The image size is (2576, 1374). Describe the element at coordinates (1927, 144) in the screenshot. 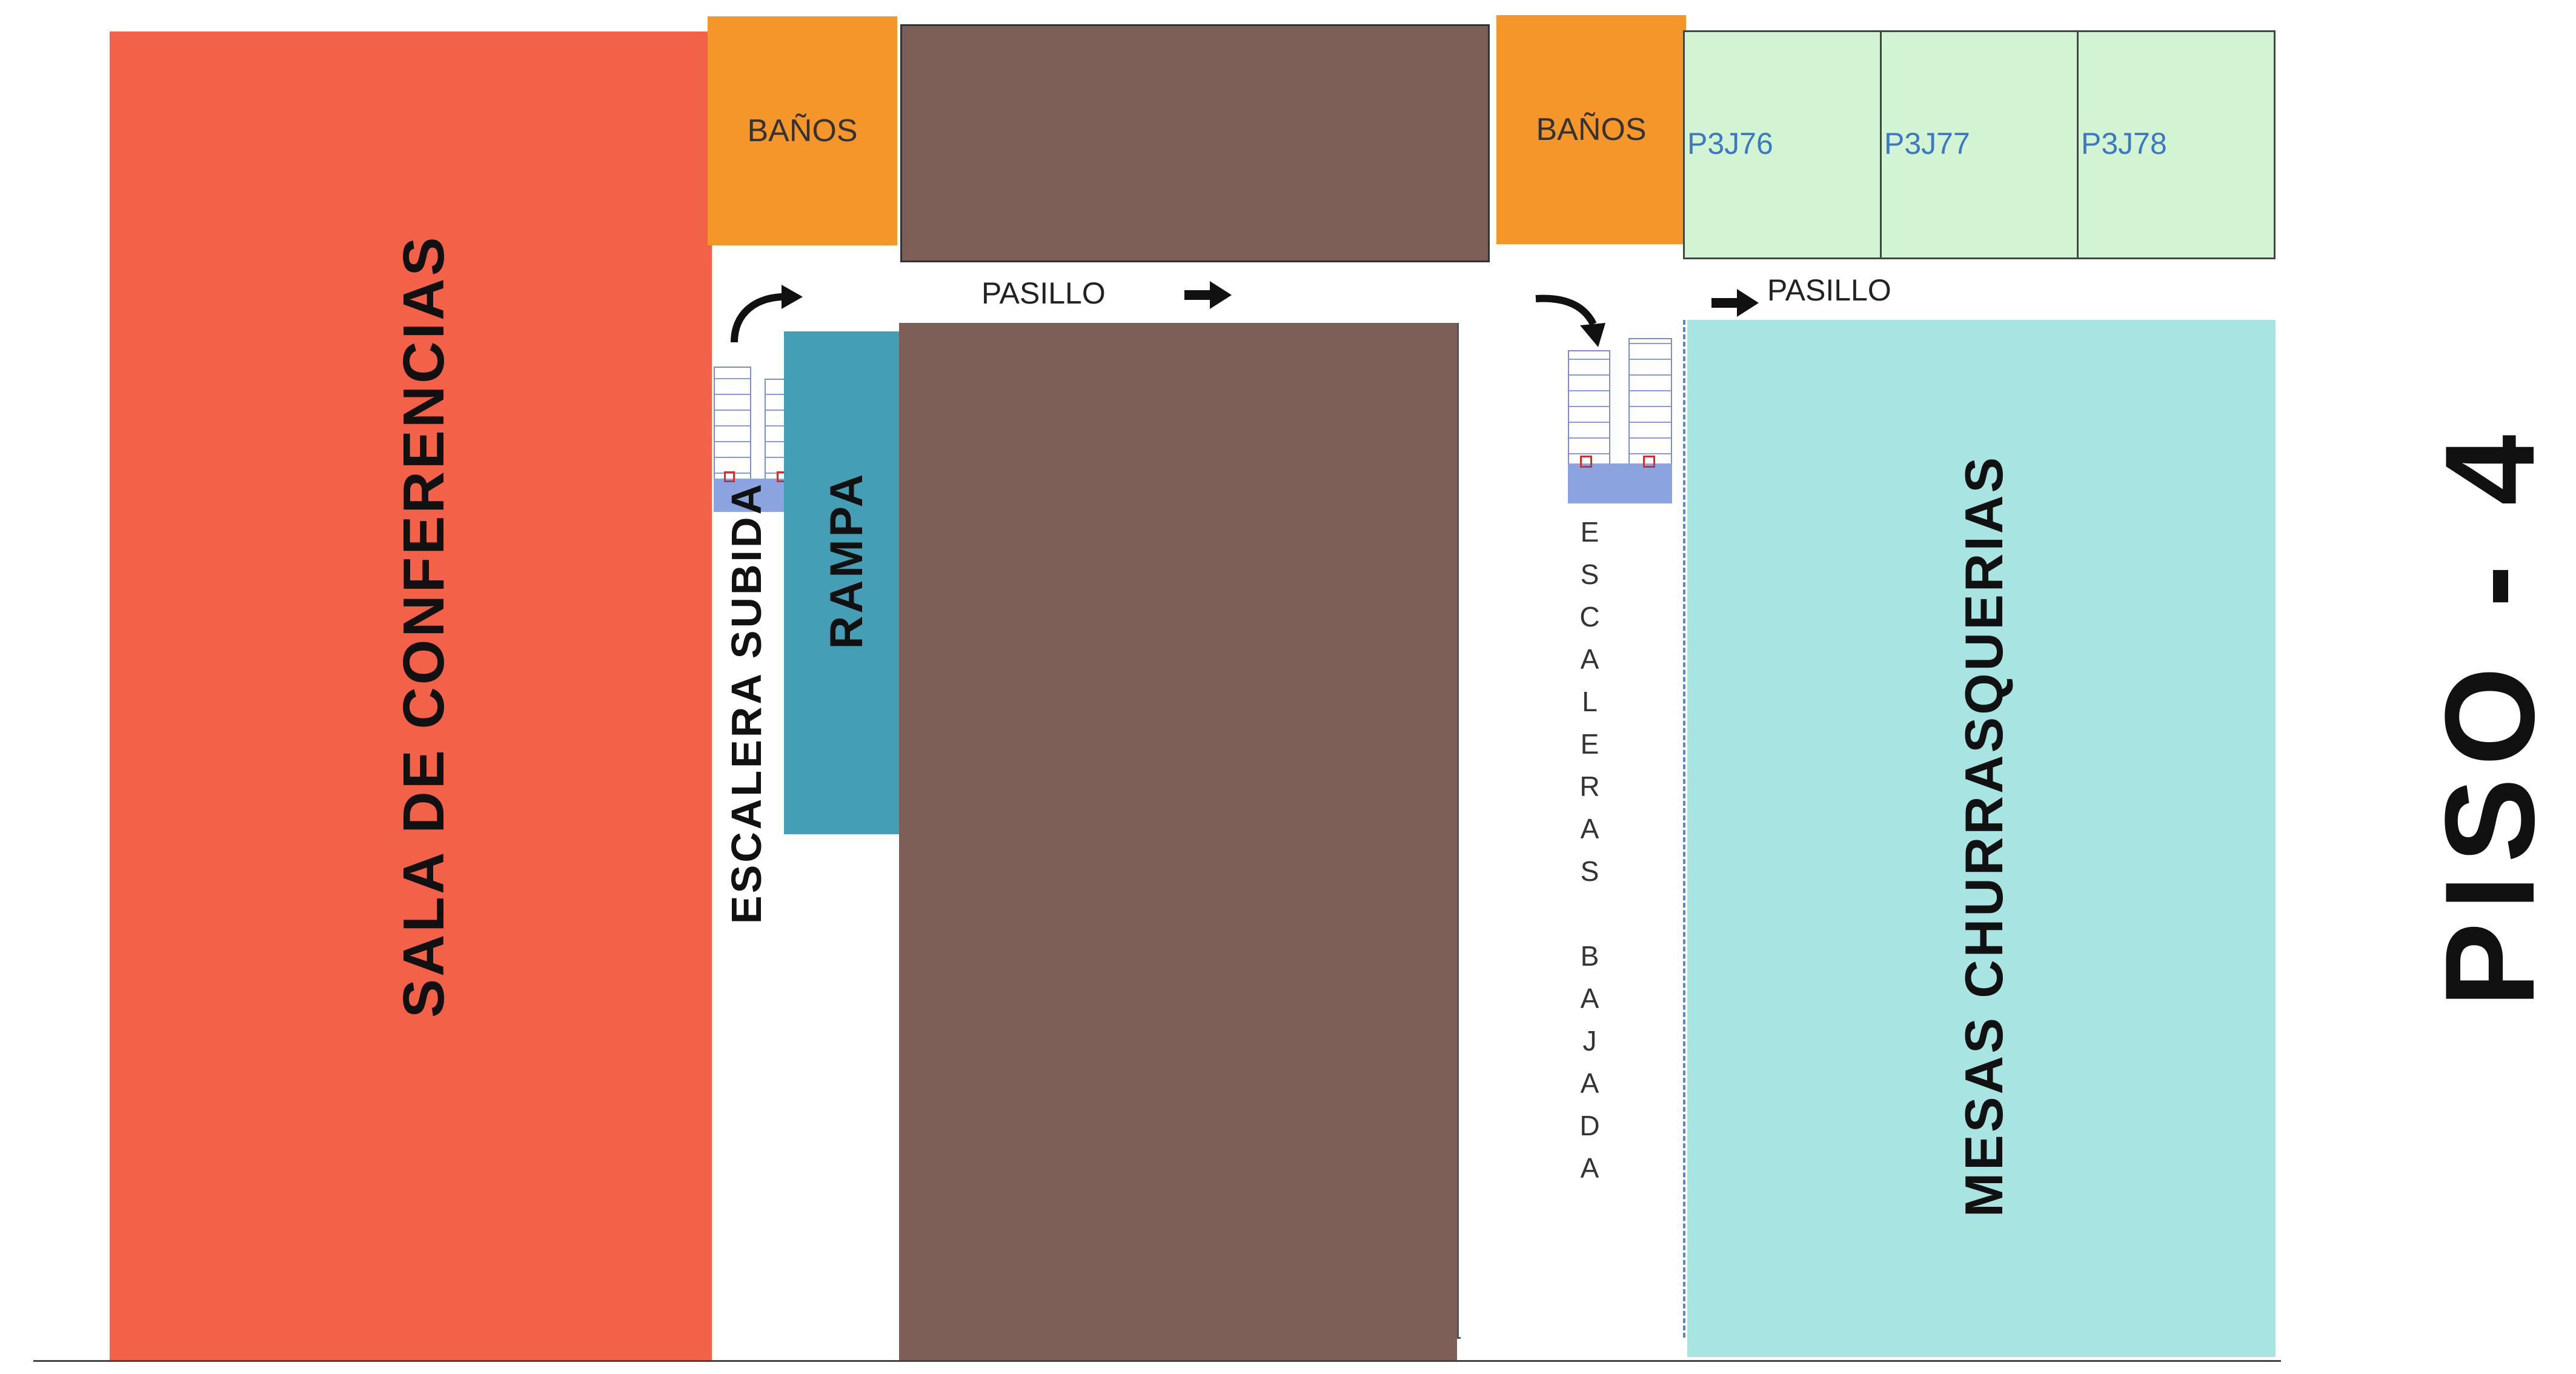

I see `shop-label: P3J77` at that location.